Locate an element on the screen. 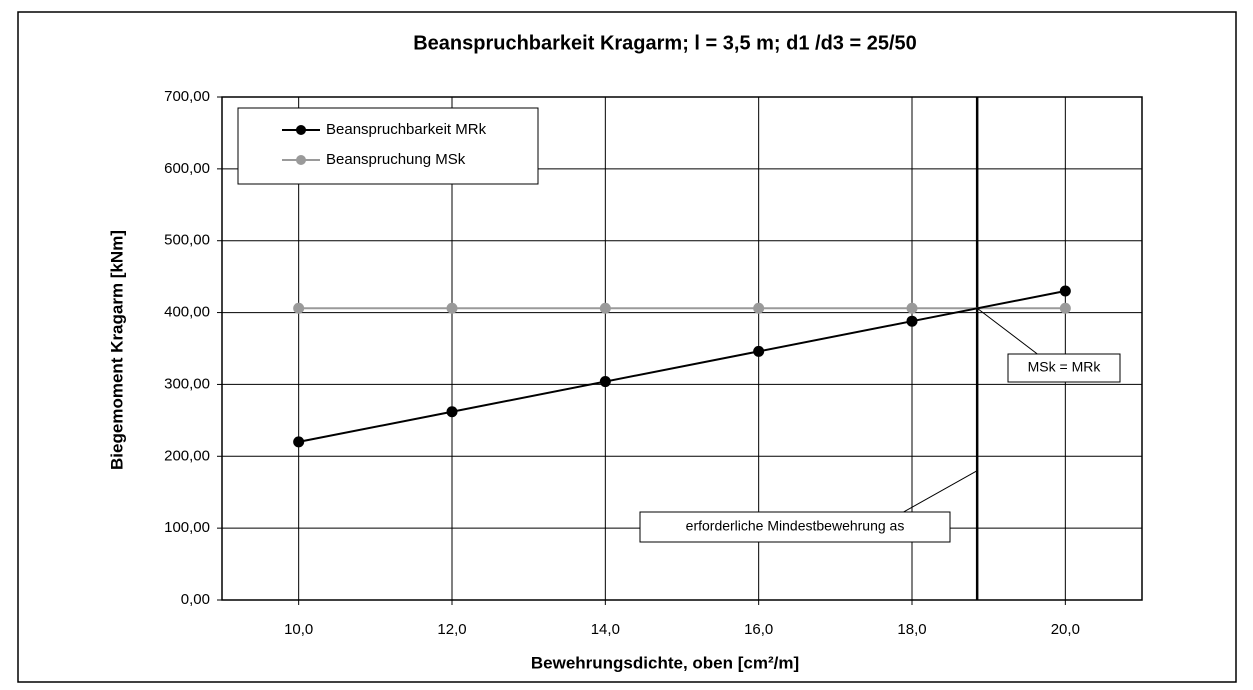  series-line is located at coordinates (682, 366).